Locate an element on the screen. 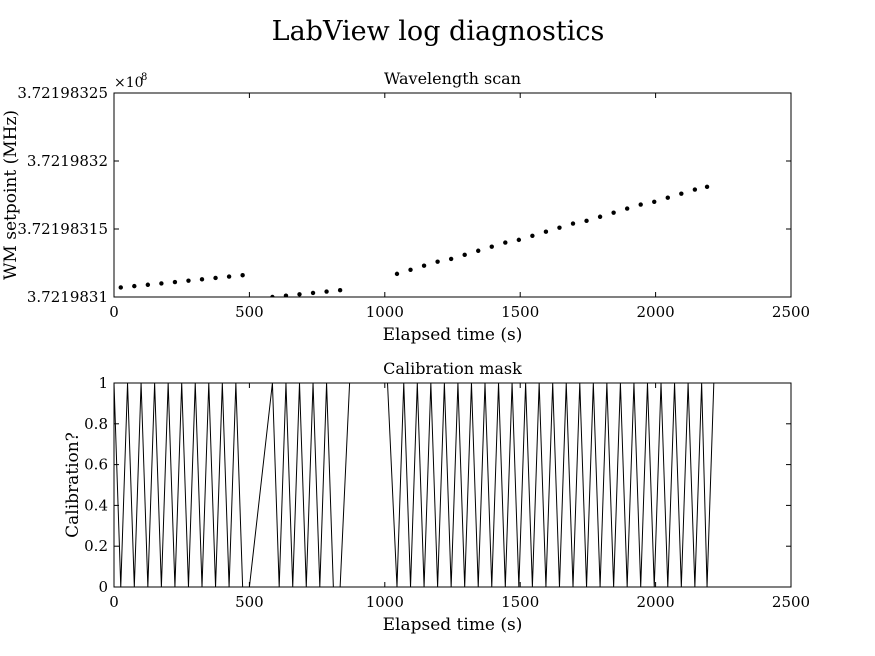 This screenshot has height=656, width=875. axes-title: Calibration mask is located at coordinates (452, 368).